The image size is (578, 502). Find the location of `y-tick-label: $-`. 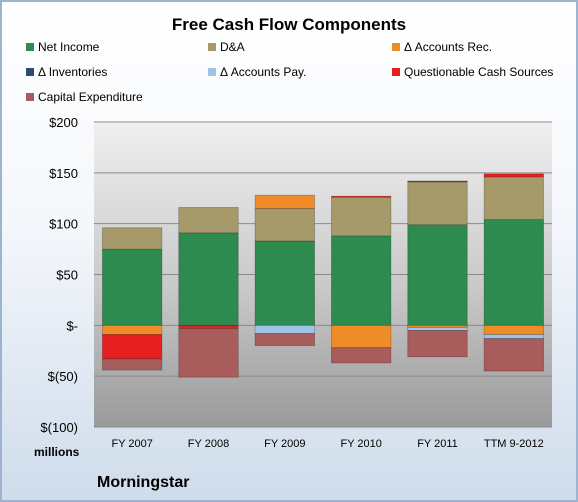

y-tick-label: $- is located at coordinates (72, 325).